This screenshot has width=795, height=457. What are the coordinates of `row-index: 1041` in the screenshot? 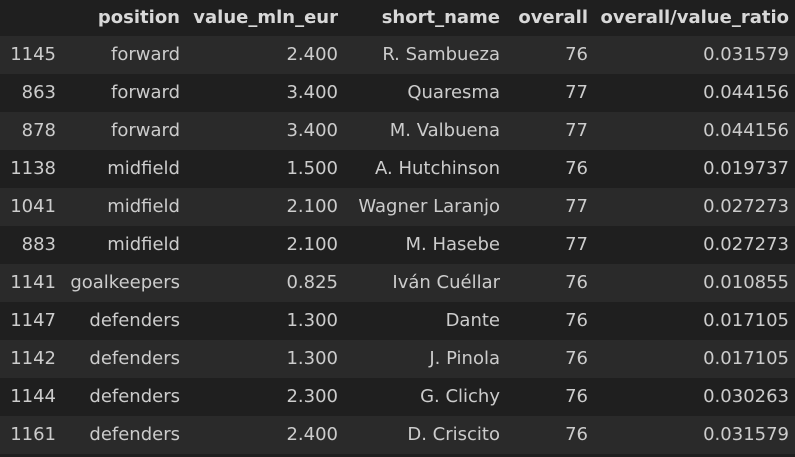 It's located at (33, 206).